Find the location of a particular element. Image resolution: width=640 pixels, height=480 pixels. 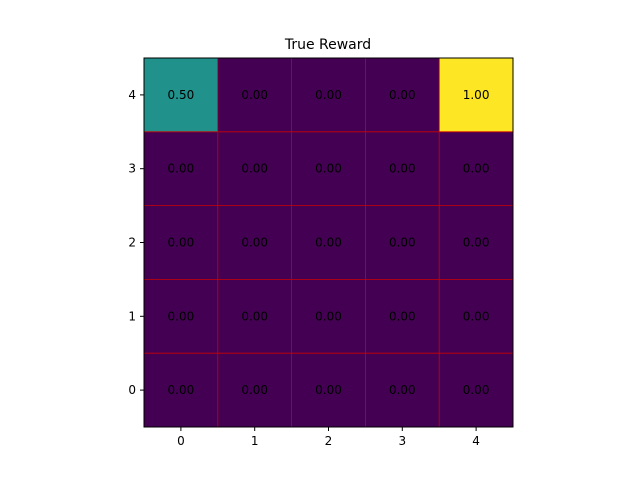

cell-label-0-3: 0.00 is located at coordinates (181, 169).